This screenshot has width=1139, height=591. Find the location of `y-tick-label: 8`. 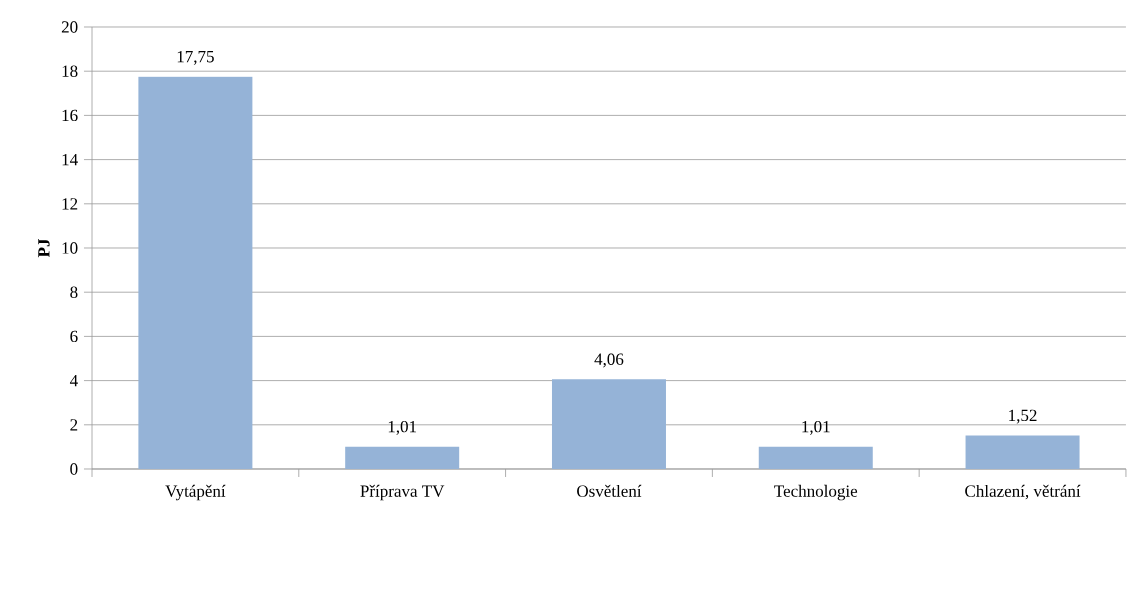

y-tick-label: 8 is located at coordinates (74, 292).